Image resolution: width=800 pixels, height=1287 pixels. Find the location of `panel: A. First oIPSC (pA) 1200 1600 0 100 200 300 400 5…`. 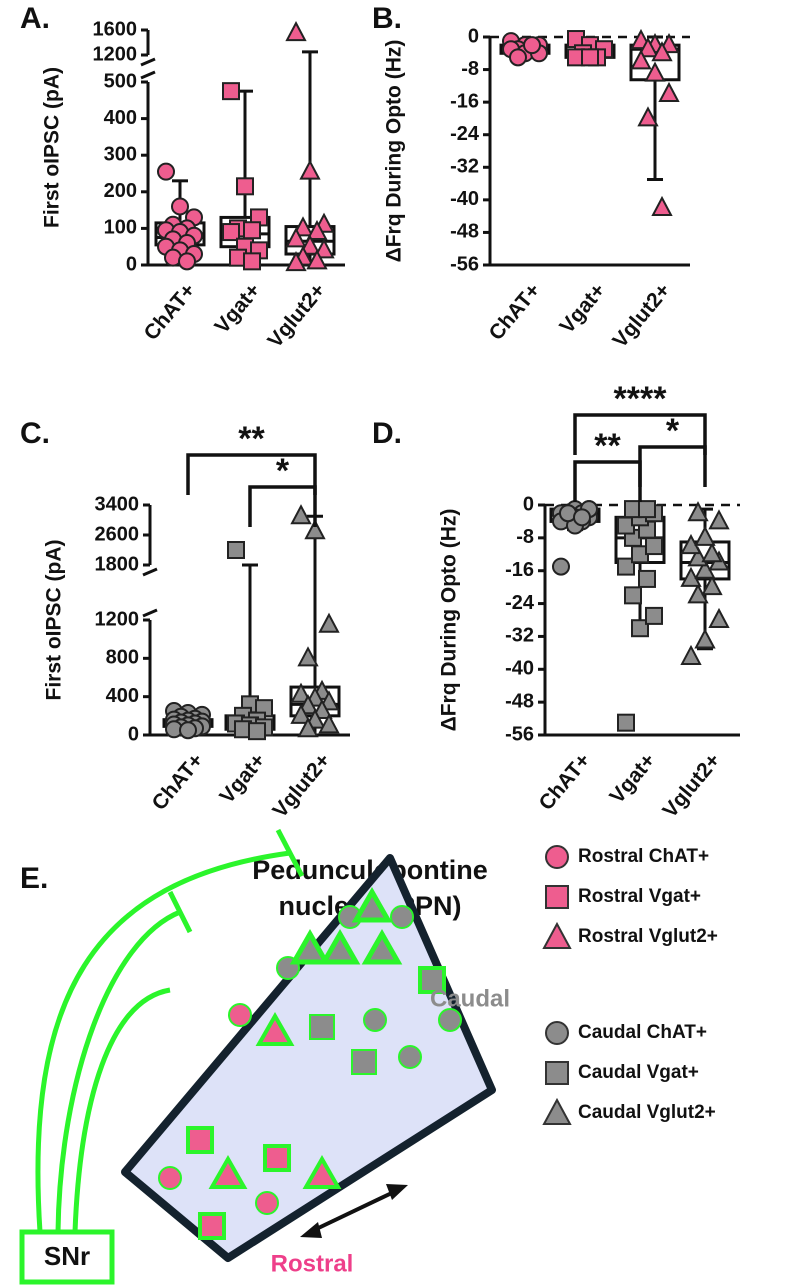

panel: A. First oIPSC (pA) 1200 1600 0 100 200 300 400 5… is located at coordinates (182, 177).